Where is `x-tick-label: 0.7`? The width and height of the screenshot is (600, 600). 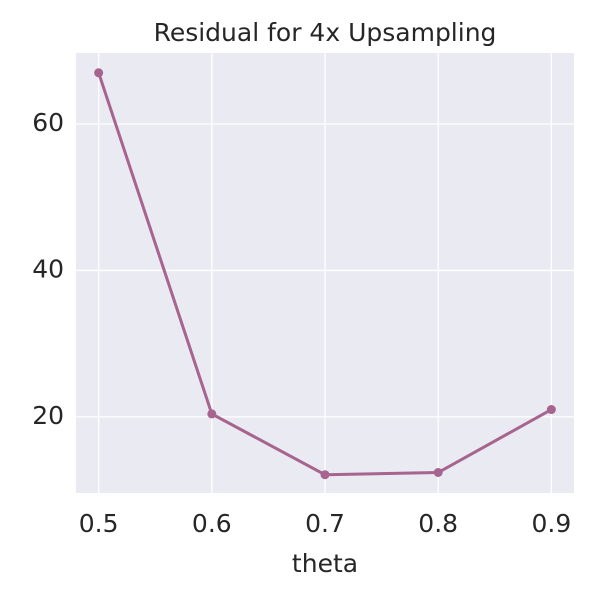
x-tick-label: 0.7 is located at coordinates (325, 523).